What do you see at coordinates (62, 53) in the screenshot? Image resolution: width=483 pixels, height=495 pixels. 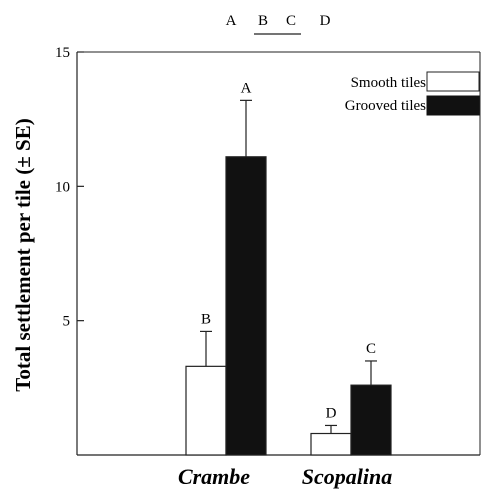 I see `y-tick-label: 15` at bounding box center [62, 53].